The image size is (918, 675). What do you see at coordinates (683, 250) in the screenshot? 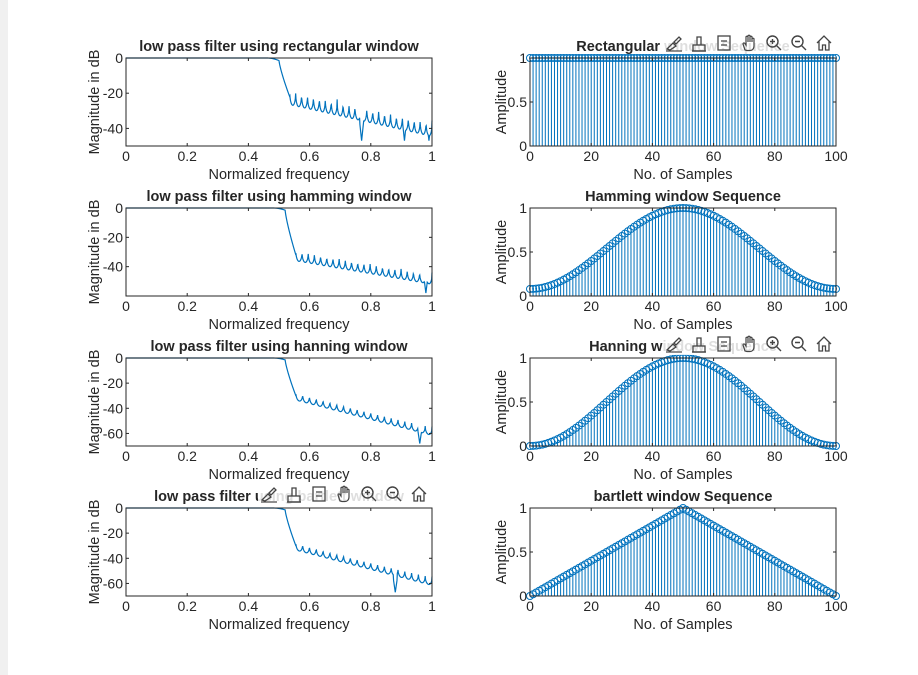
I see `data-series` at bounding box center [683, 250].